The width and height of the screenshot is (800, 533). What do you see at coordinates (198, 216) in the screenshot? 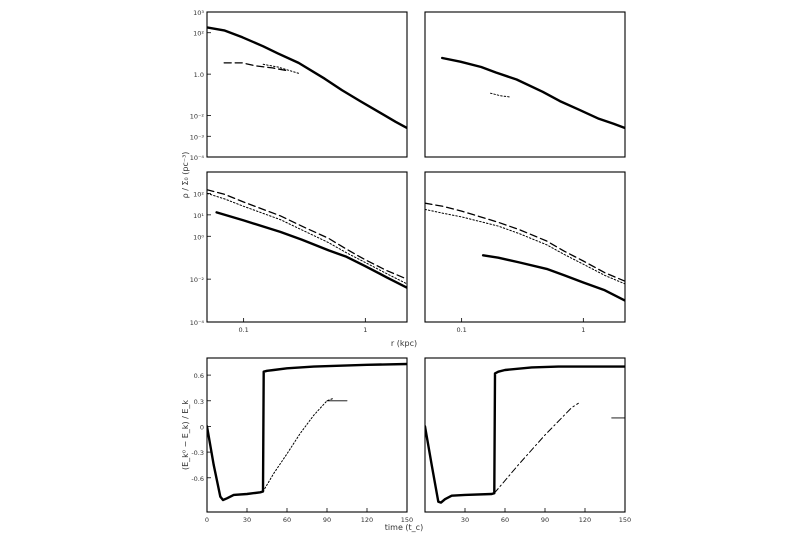
I see `y-tick-label: 10¹` at bounding box center [198, 216].